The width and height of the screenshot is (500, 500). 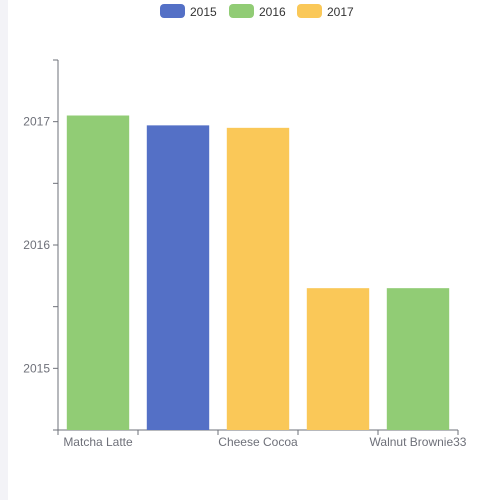 What do you see at coordinates (98, 442) in the screenshot?
I see `x-tick-label: Matcha Latte` at bounding box center [98, 442].